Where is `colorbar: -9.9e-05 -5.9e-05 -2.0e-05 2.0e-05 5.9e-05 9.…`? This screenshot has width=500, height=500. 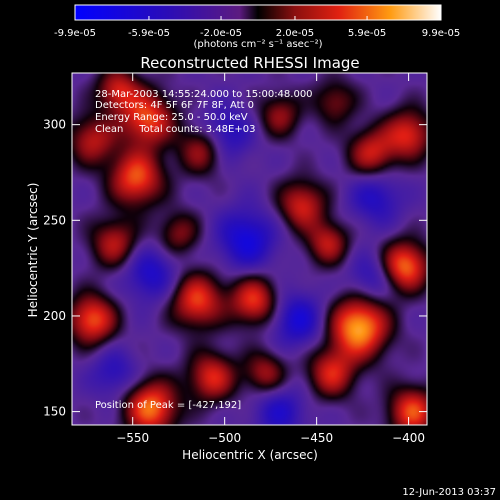 colorbar: -9.9e-05 -5.9e-05 -2.0e-05 2.0e-05 5.9e-05 9.… is located at coordinates (257, 27).